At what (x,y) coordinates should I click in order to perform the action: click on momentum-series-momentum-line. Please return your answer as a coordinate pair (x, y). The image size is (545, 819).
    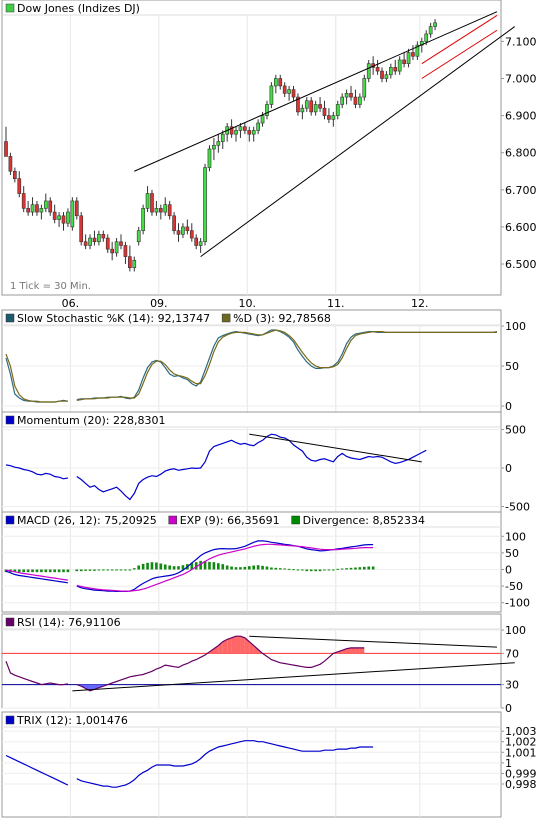
    Looking at the image, I should click on (216, 467).